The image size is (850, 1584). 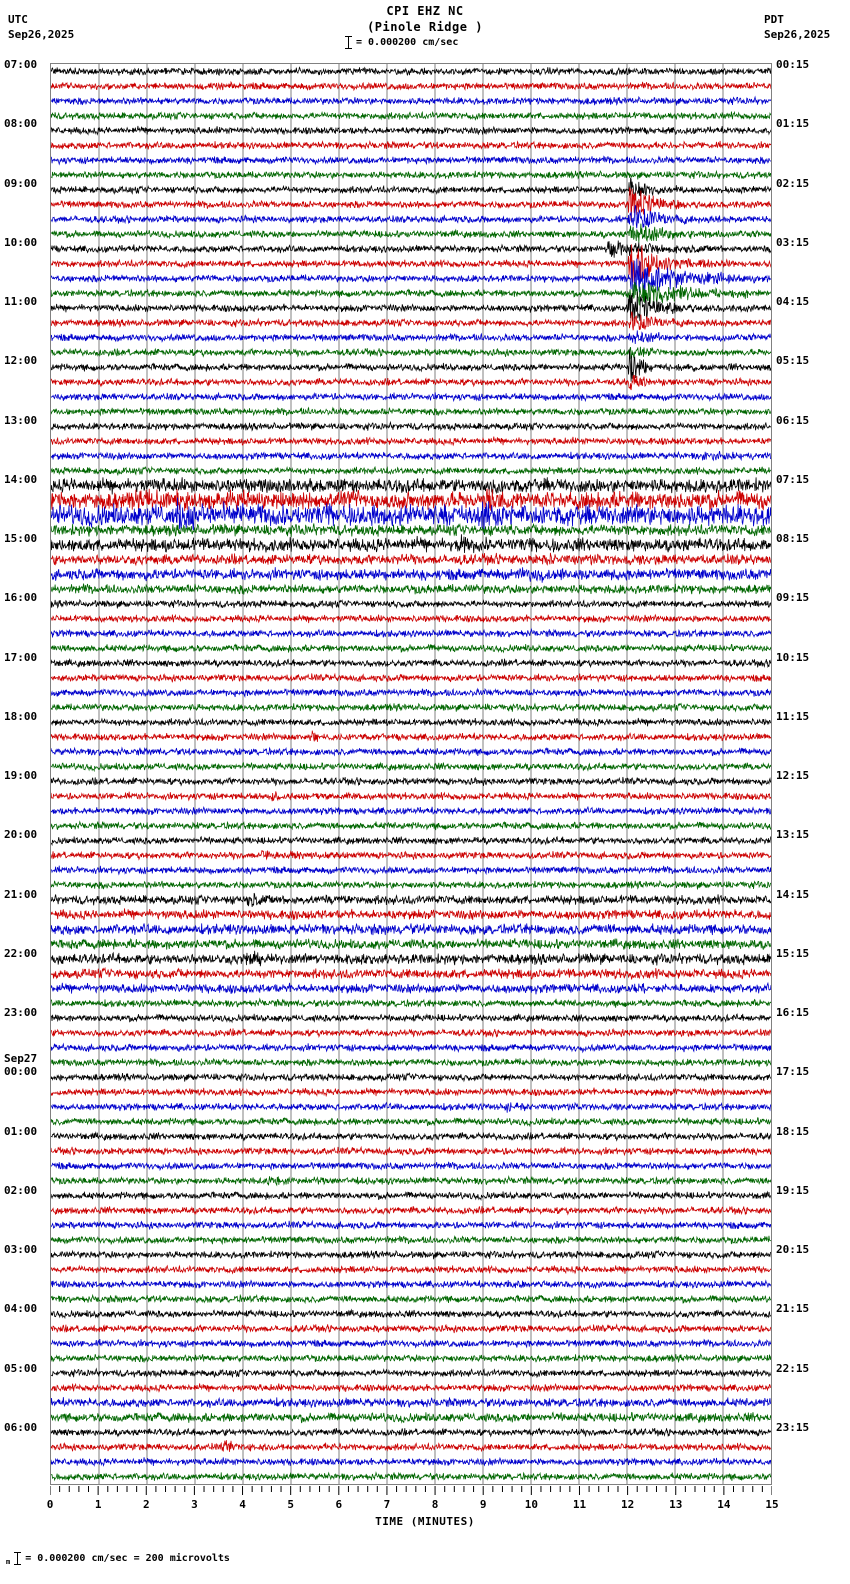 I want to click on time-axis-tick-label: 2, so click(x=146, y=1504).